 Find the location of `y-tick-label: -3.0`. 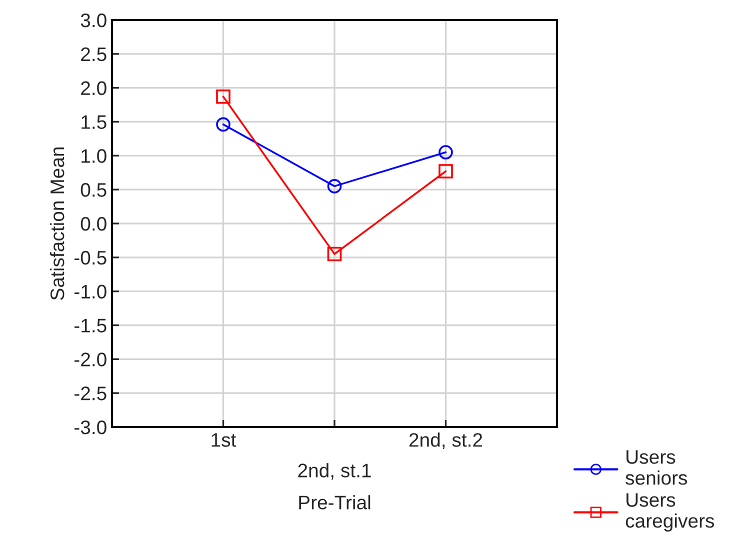

y-tick-label: -3.0 is located at coordinates (90, 427).